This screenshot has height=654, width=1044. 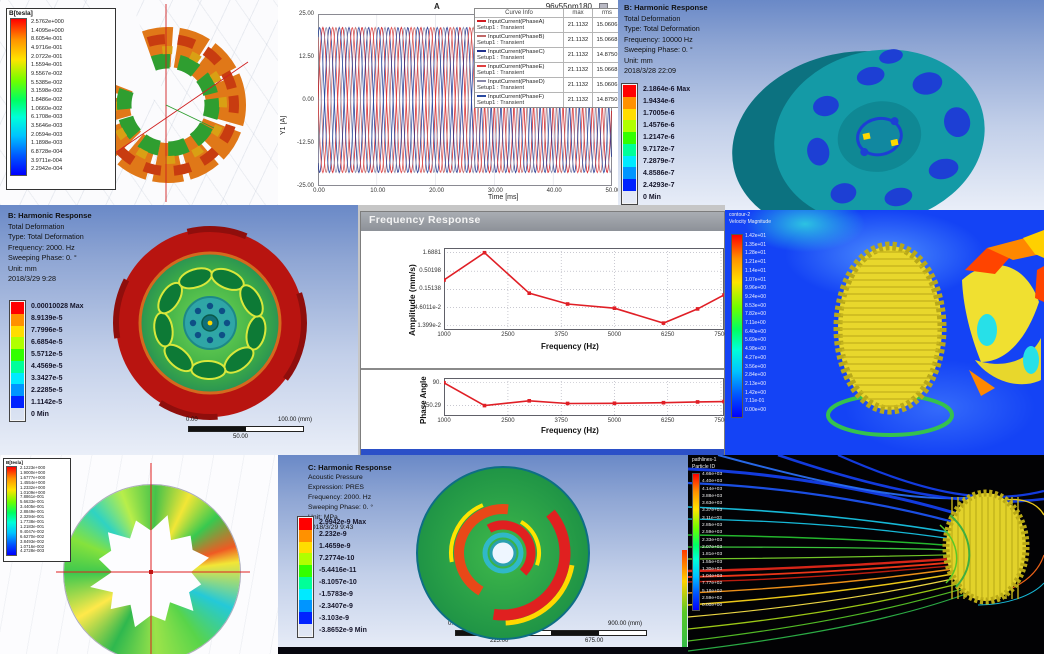 I want to click on header-line: Frequency: 10000 Hz, so click(x=658, y=39).